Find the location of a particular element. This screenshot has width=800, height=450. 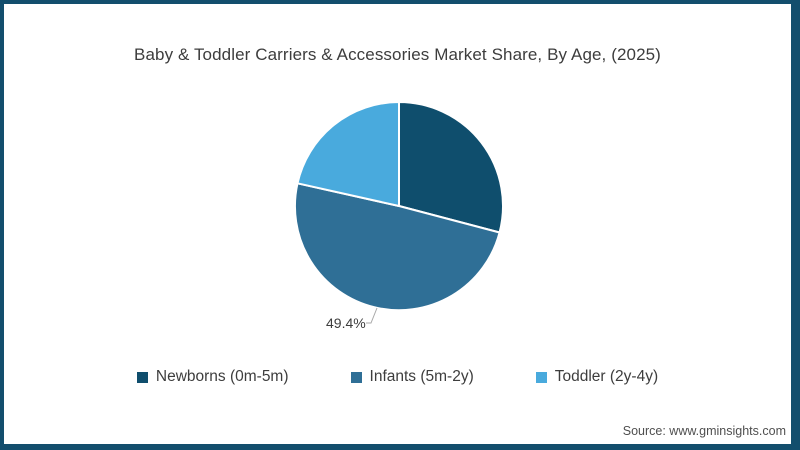

legend-item-1: Infants (5m-2y) is located at coordinates (412, 377).